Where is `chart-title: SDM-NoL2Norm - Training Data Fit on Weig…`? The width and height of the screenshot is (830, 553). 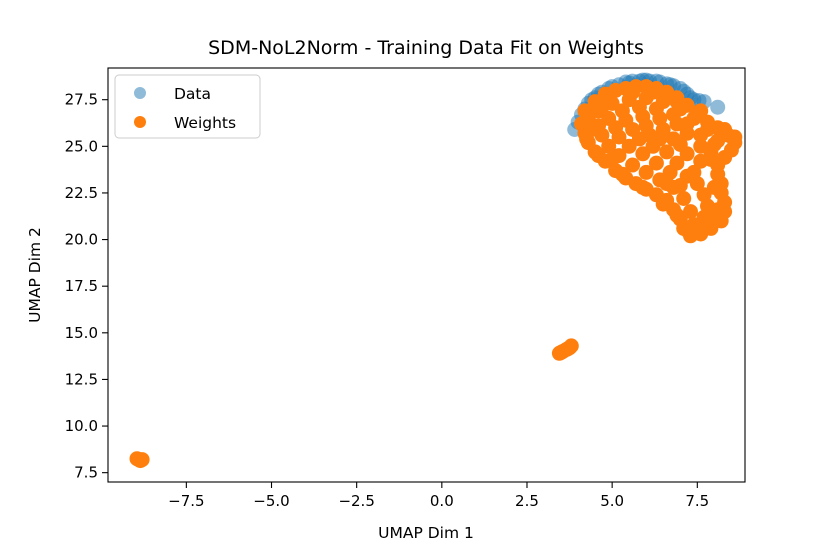 chart-title: SDM-NoL2Norm - Training Data Fit on Weig… is located at coordinates (426, 48).